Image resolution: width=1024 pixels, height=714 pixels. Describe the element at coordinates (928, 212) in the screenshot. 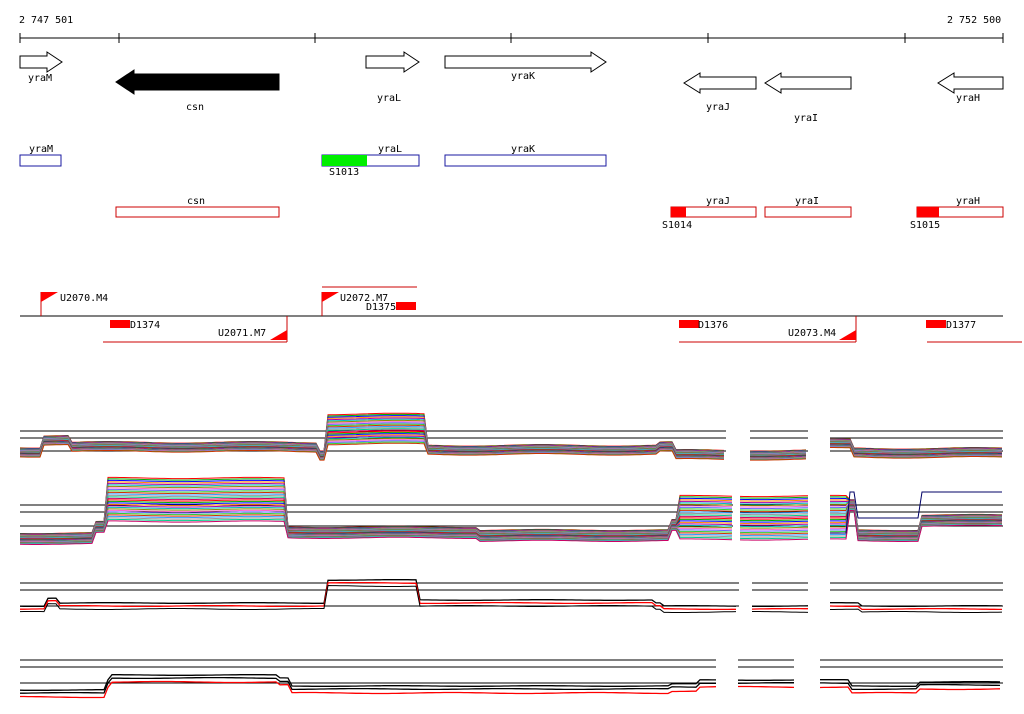

I see `binding-site-S1015` at that location.